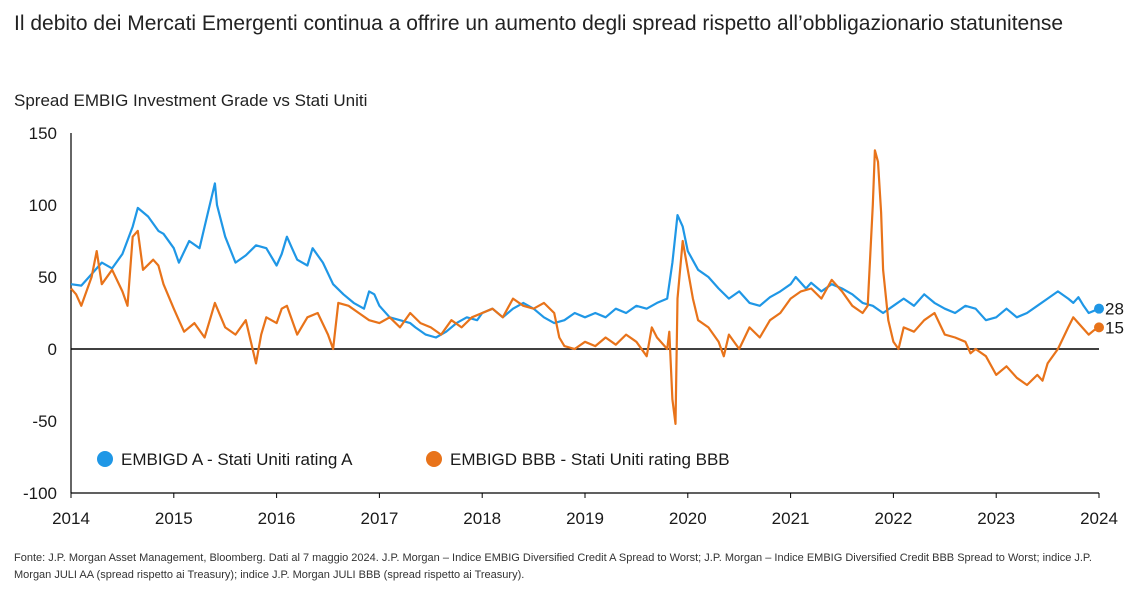  I want to click on series-bbb-end-label: 15, so click(1114, 327).